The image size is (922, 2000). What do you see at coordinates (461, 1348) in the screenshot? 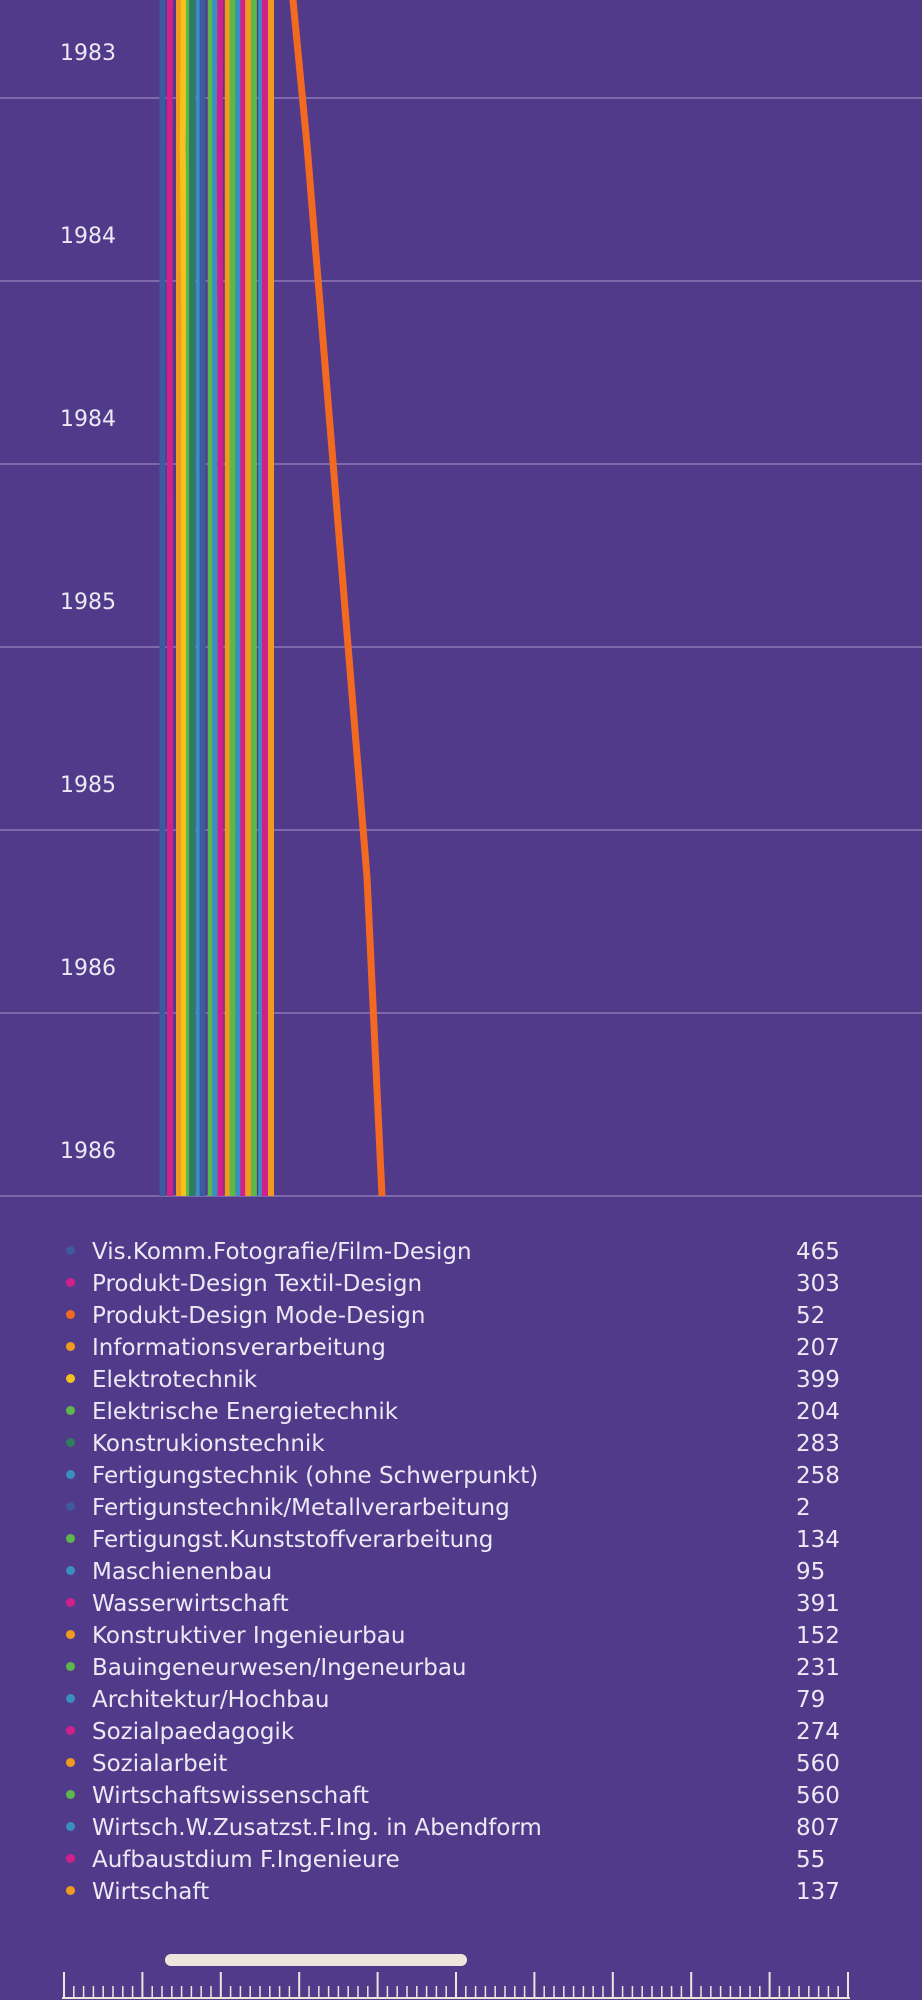
I see `legend-item: Informationsverarbeitung 207` at bounding box center [461, 1348].